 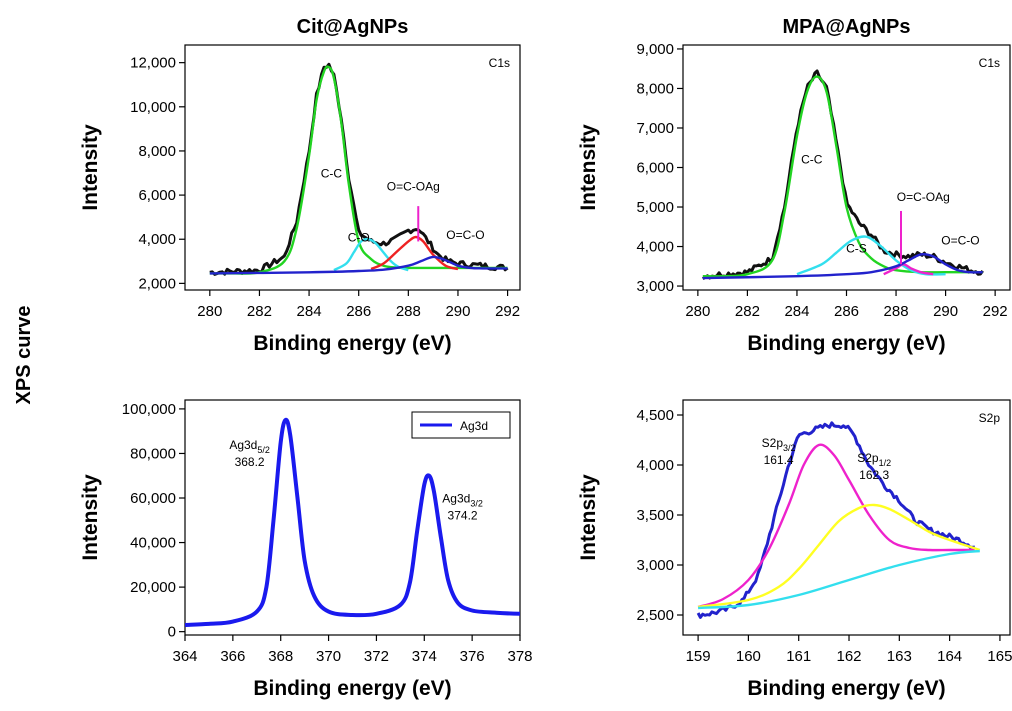 What do you see at coordinates (153, 587) in the screenshot?
I see `y-tick-label: 20,000` at bounding box center [153, 587].